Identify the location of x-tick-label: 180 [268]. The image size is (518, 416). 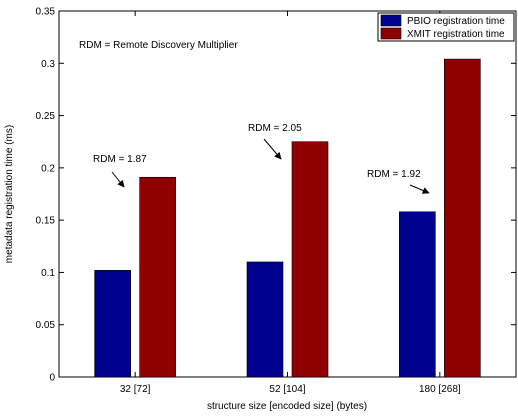
(440, 389).